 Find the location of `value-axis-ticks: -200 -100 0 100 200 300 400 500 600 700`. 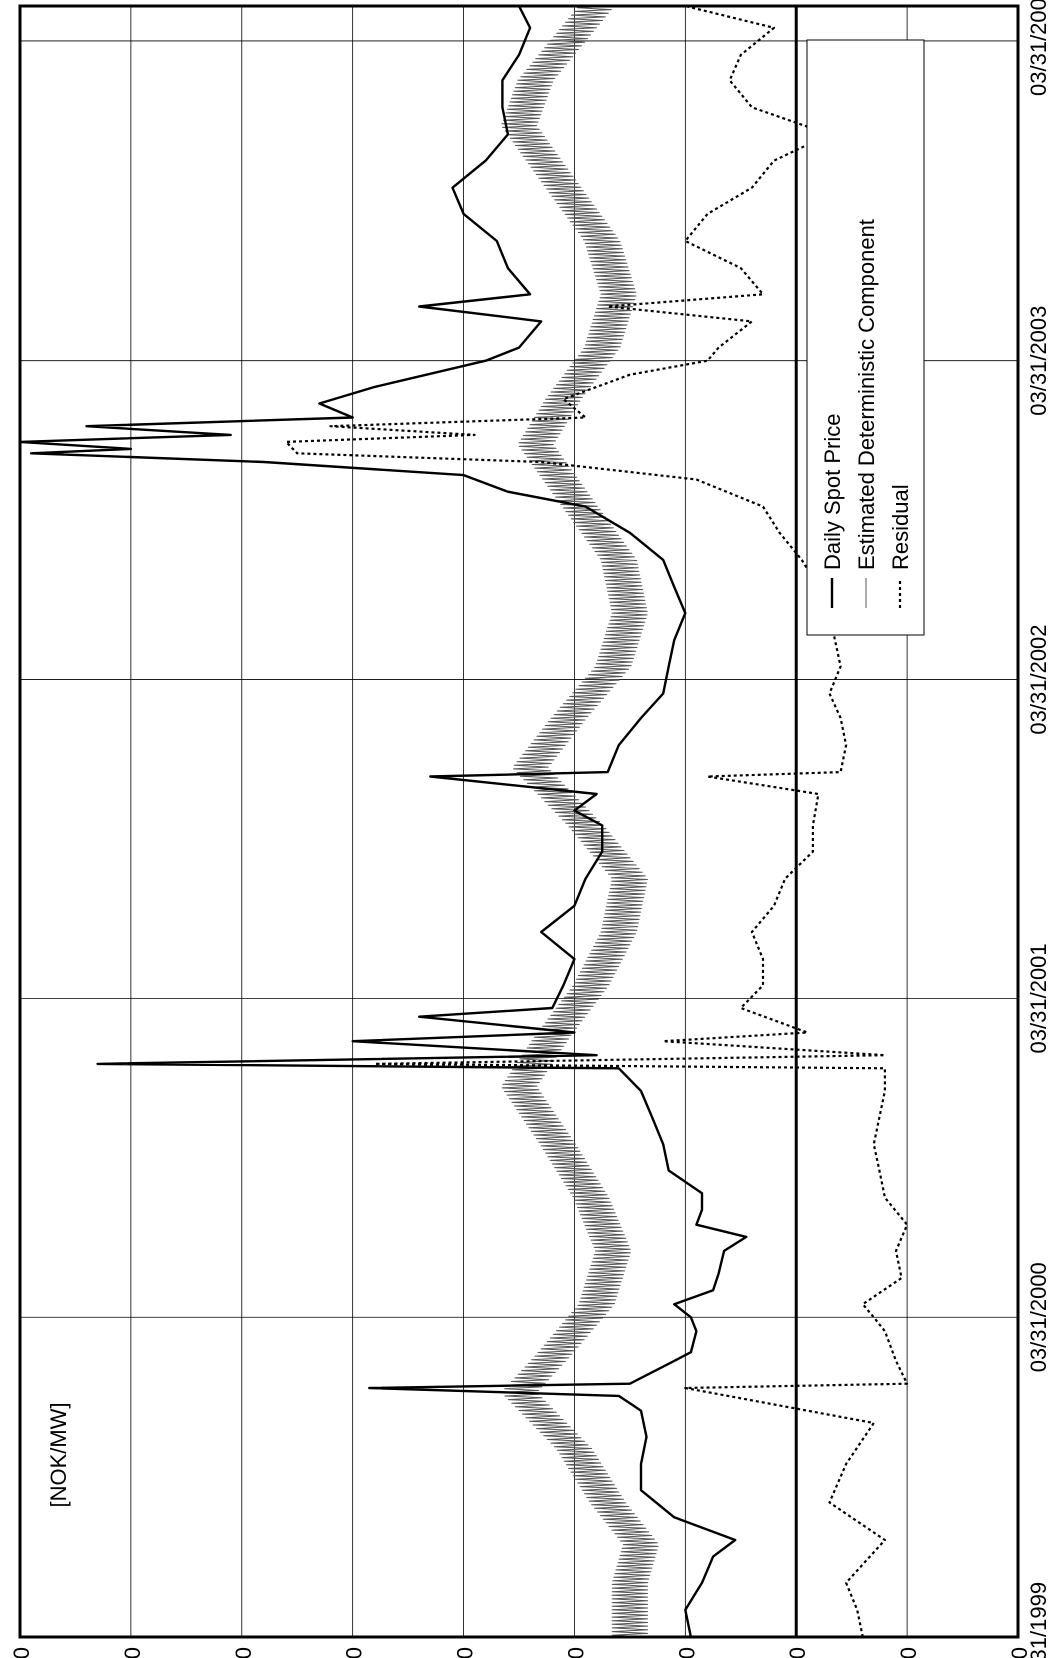

value-axis-ticks: -200 -100 0 100 200 300 400 500 600 700 is located at coordinates (520, 1652).